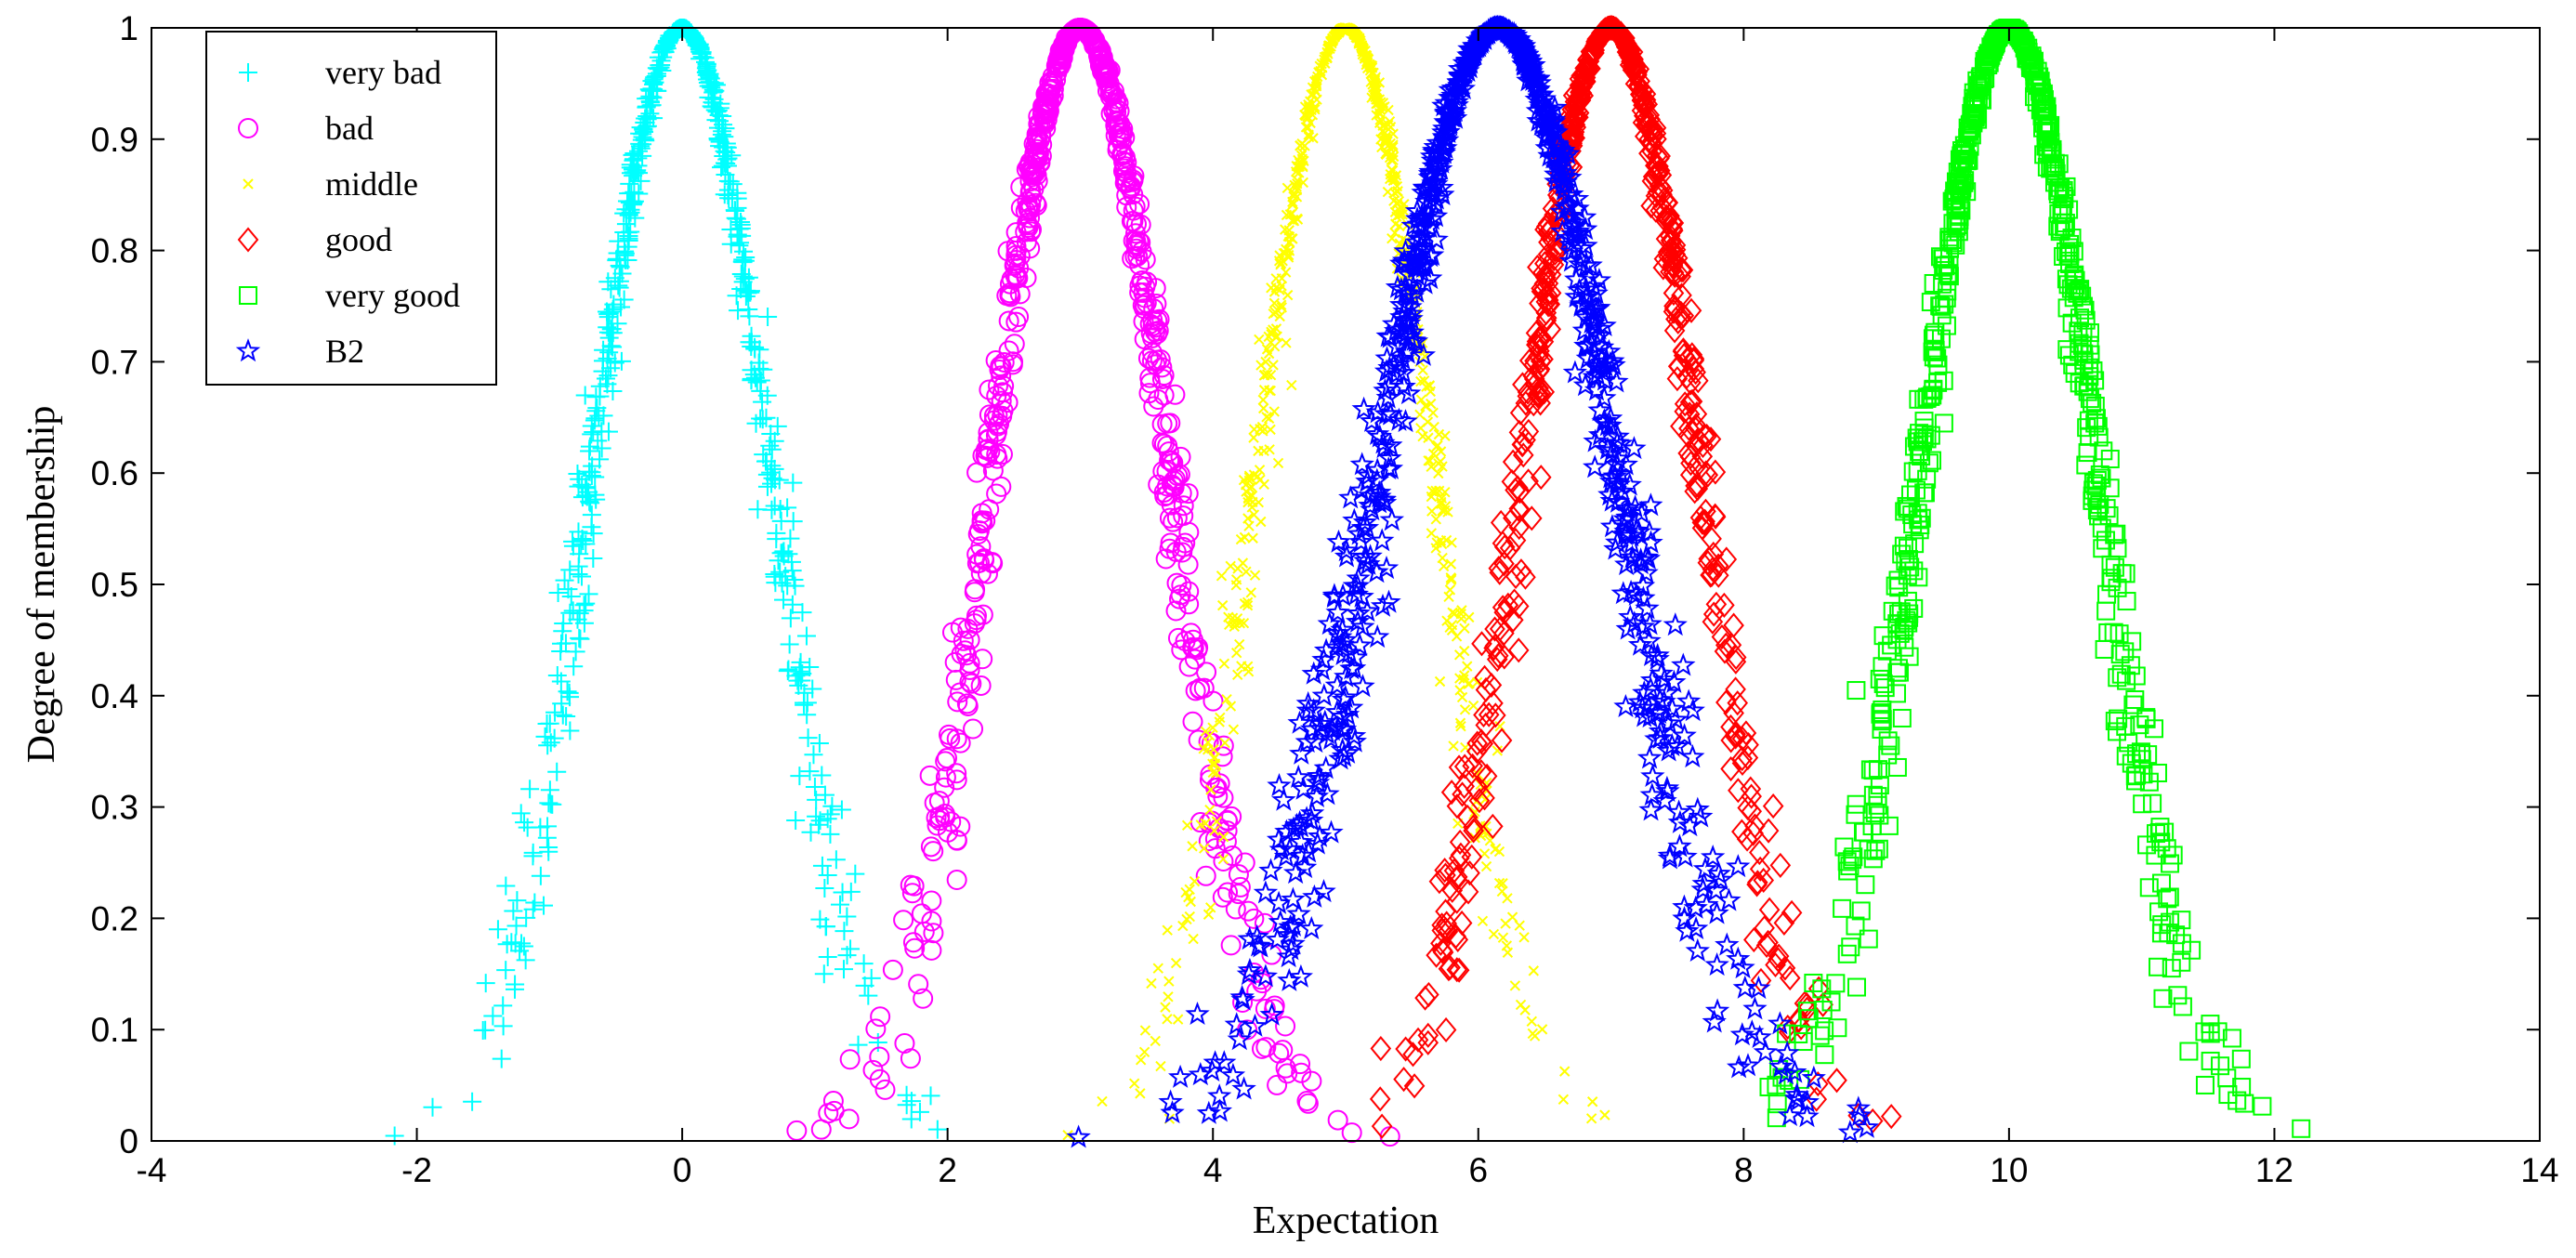 The width and height of the screenshot is (2576, 1258). I want to click on y-tick-label: 0.5, so click(114, 585).